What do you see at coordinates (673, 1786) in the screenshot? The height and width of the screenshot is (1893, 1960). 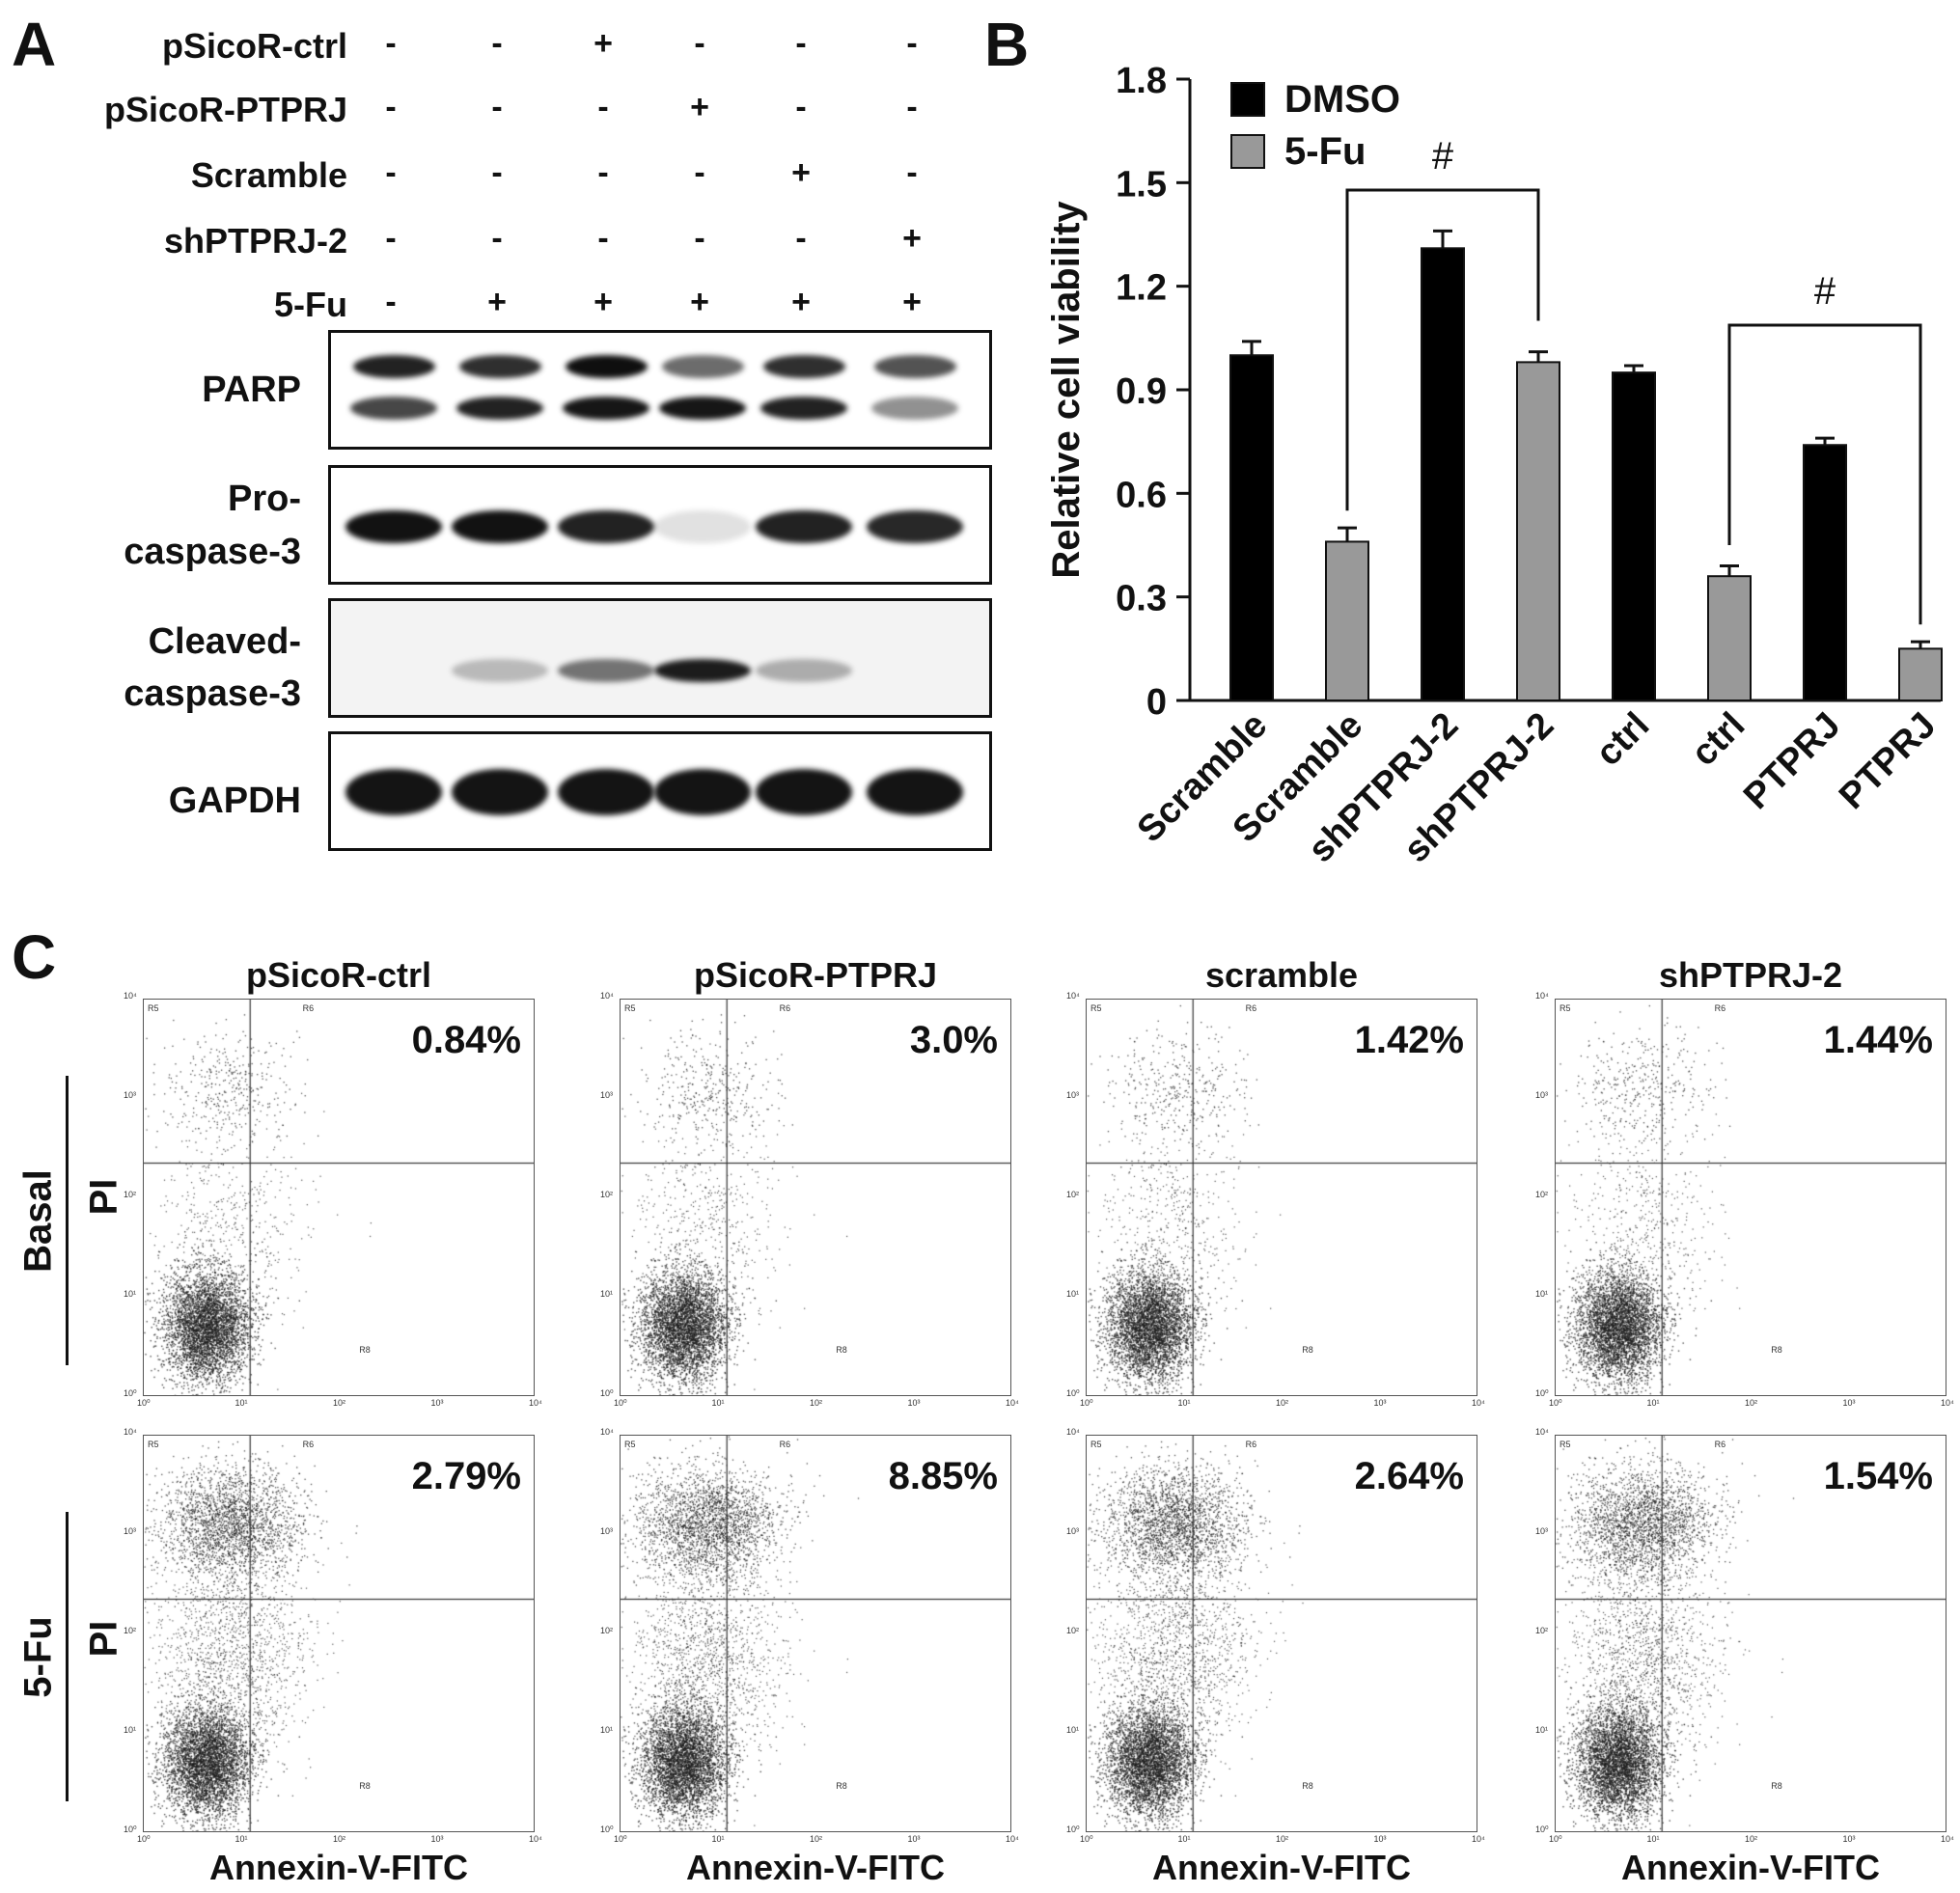 I see `region-label: R7` at bounding box center [673, 1786].